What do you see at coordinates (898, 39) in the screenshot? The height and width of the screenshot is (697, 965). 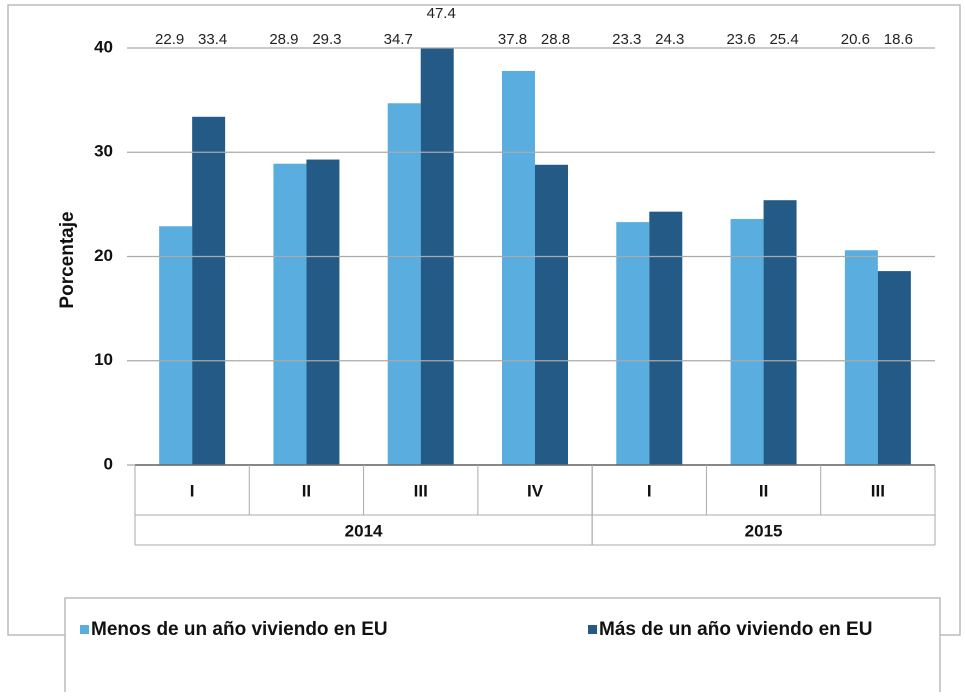 I see `value-label: 18.6` at bounding box center [898, 39].